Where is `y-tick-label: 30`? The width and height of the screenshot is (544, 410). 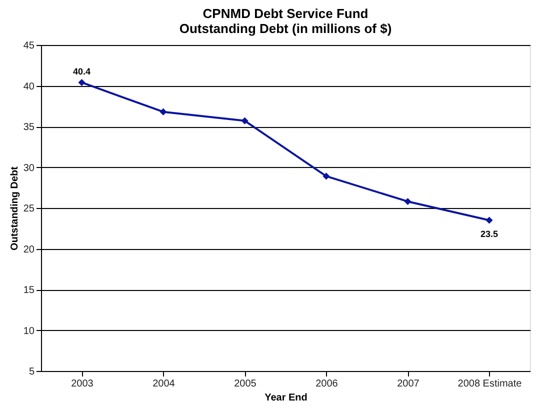 y-tick-label: 30 is located at coordinates (29, 168).